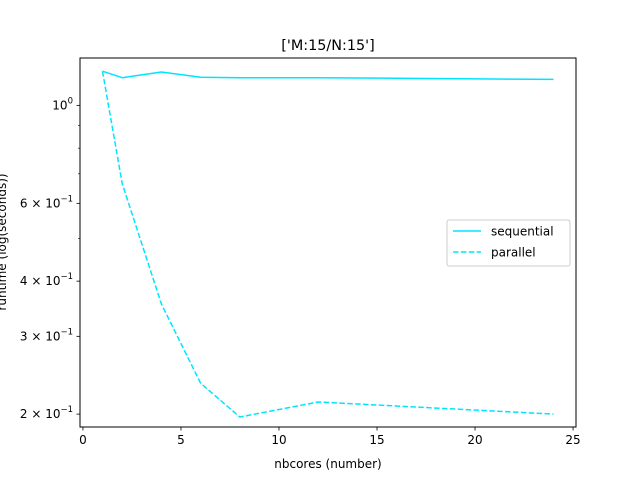 This screenshot has width=640, height=480. What do you see at coordinates (46, 335) in the screenshot?
I see `y-tick-label: 3 × 10⁻¹` at bounding box center [46, 335].